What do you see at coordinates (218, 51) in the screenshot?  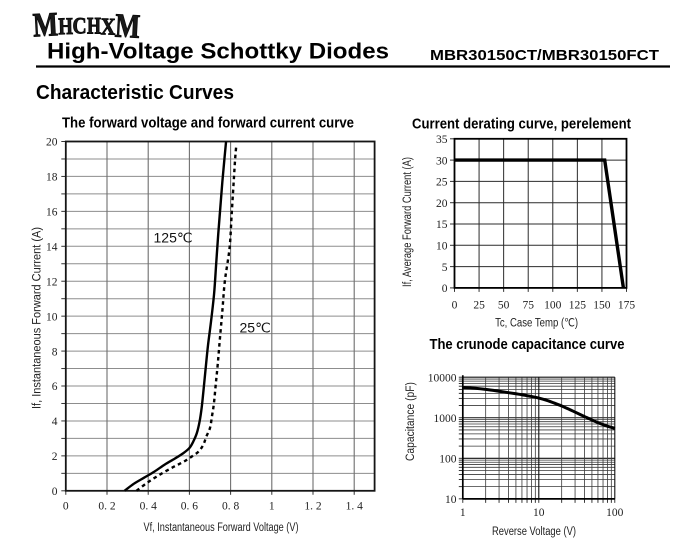 I see `svg-text: High-Voltage Schottky Diodes` at bounding box center [218, 51].